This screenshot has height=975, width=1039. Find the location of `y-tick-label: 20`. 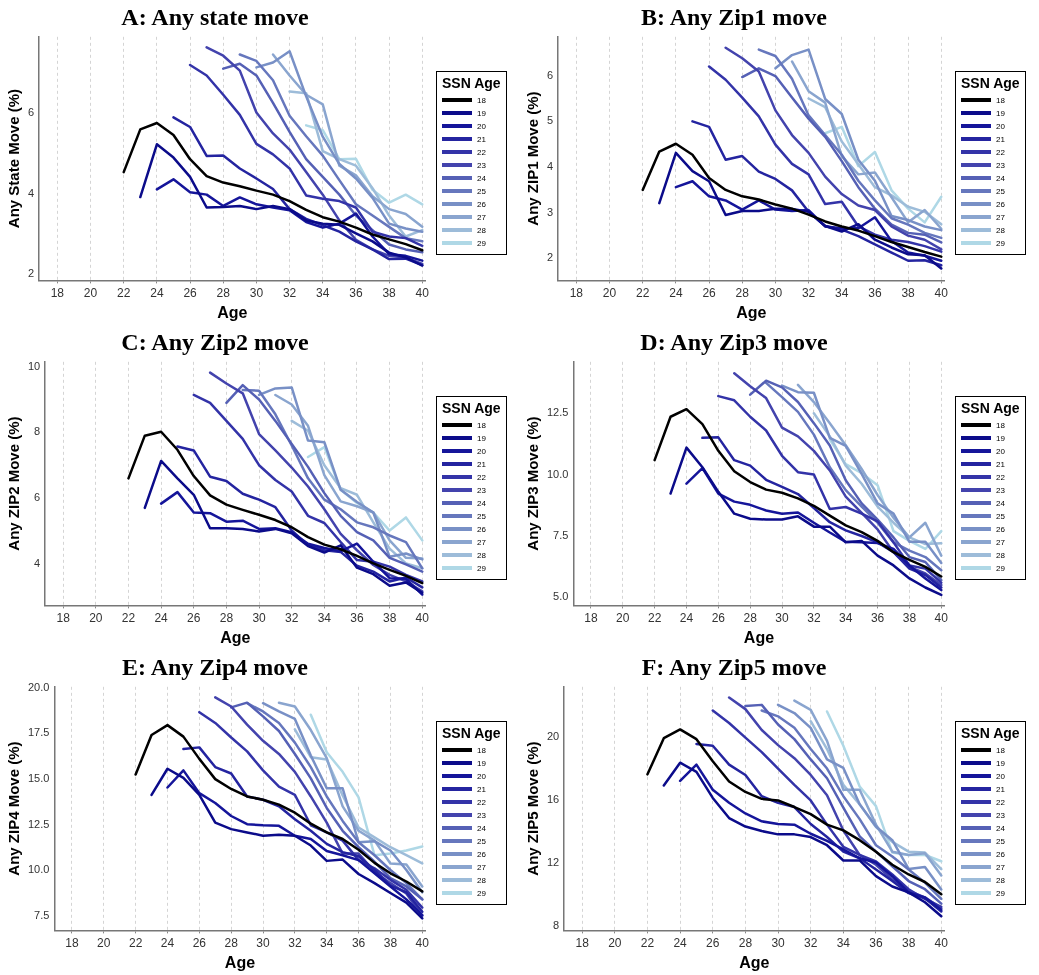

y-tick-label: 20 is located at coordinates (553, 736).